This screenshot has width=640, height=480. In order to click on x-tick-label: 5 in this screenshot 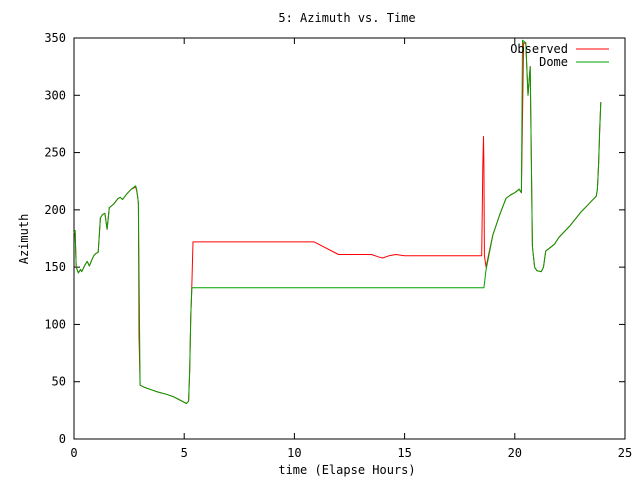, I will do `click(184, 453)`.